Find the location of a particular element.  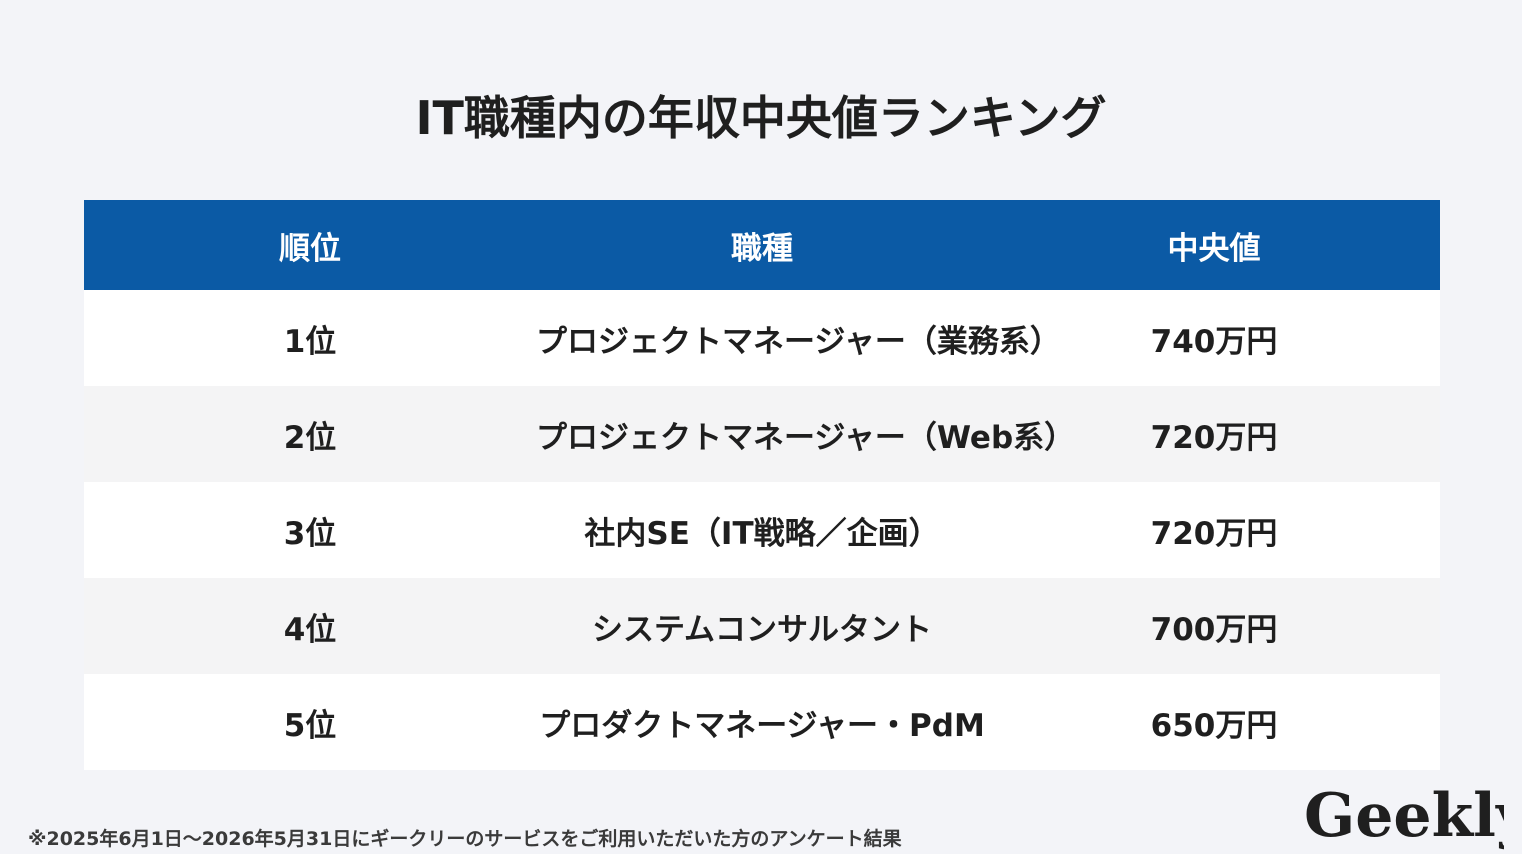

table-row: 4位 システムコンサルタント 700万円 is located at coordinates (762, 626).